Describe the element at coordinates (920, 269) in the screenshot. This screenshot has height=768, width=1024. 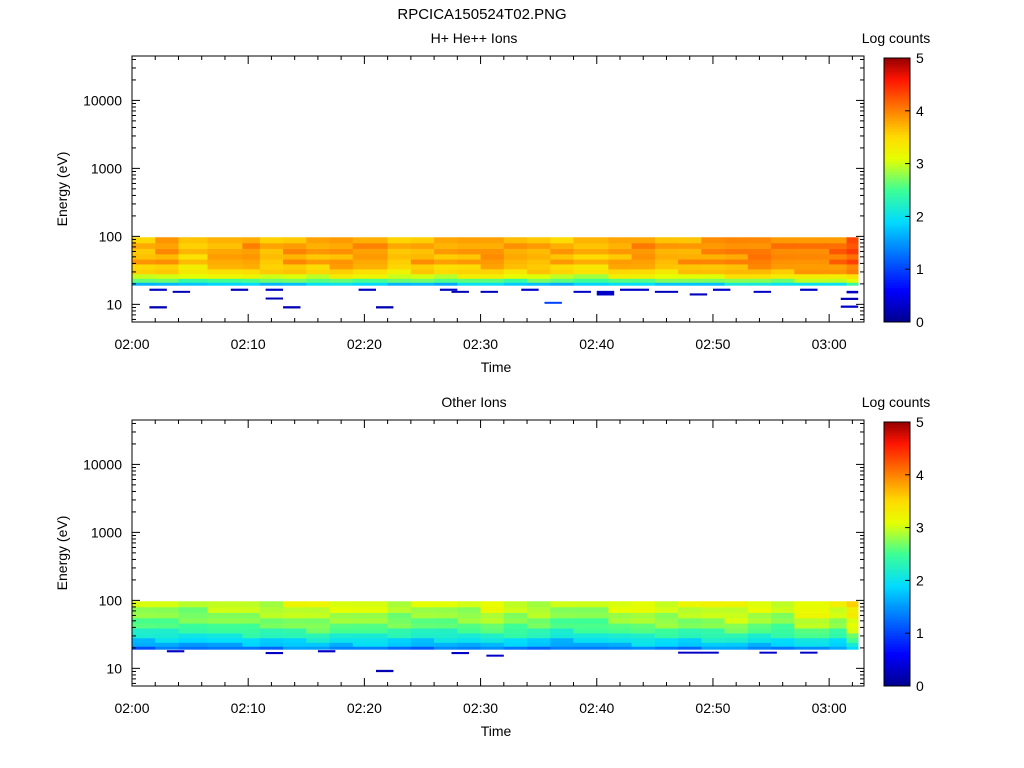
I see `colorbar-tick-label: 1` at that location.